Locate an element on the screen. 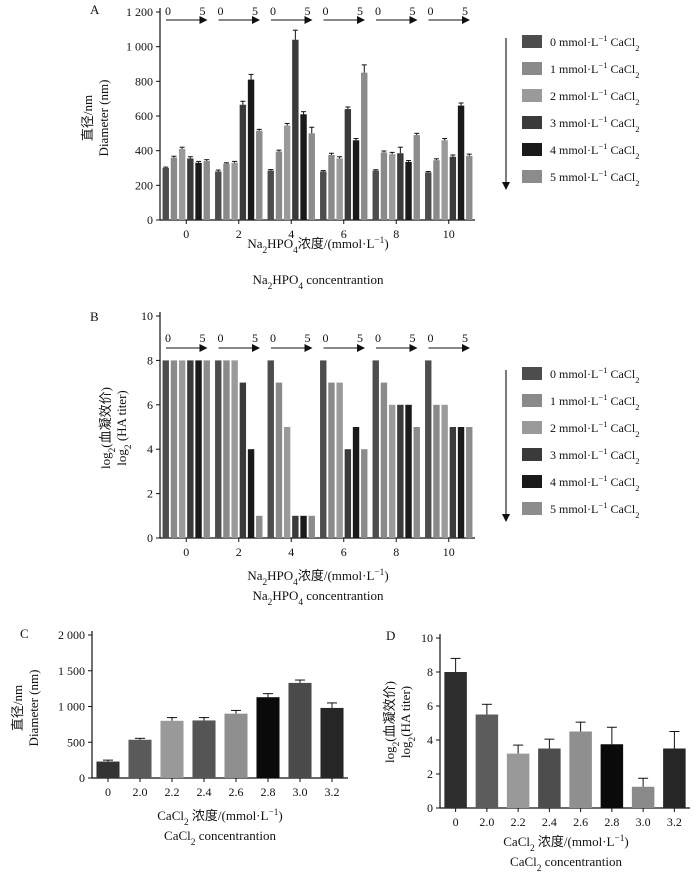 This screenshot has width=700, height=878. x-axis-title-d-line1-part: ) is located at coordinates (626, 841).